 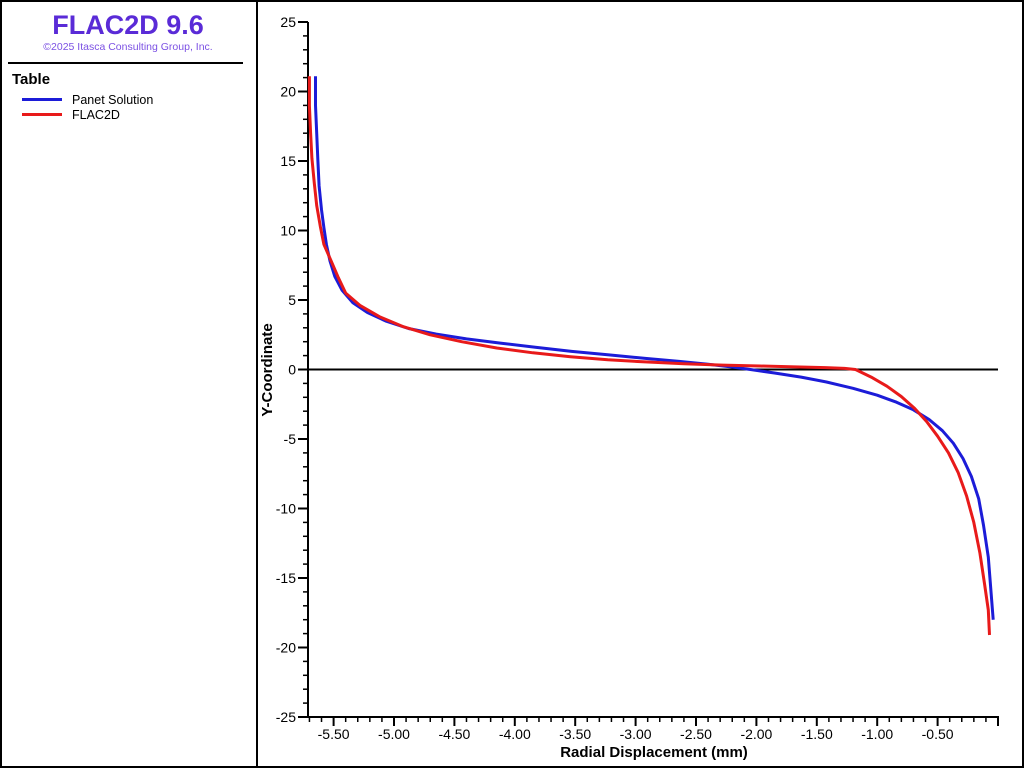 I want to click on y-tick-label: 10, so click(x=288, y=231).